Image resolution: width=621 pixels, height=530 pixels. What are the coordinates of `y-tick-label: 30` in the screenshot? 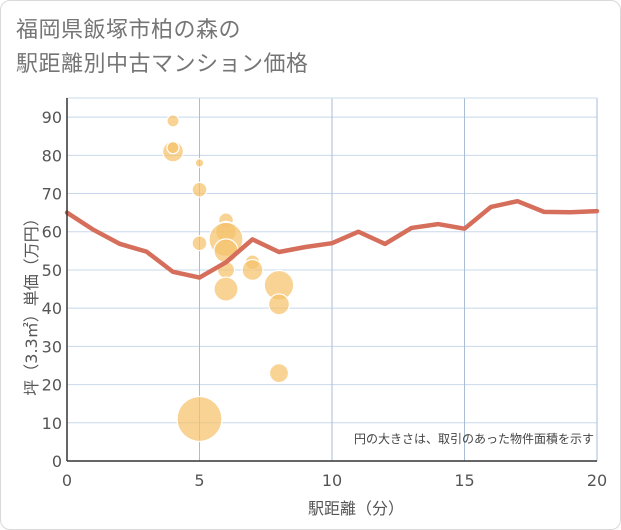 It's located at (52, 346).